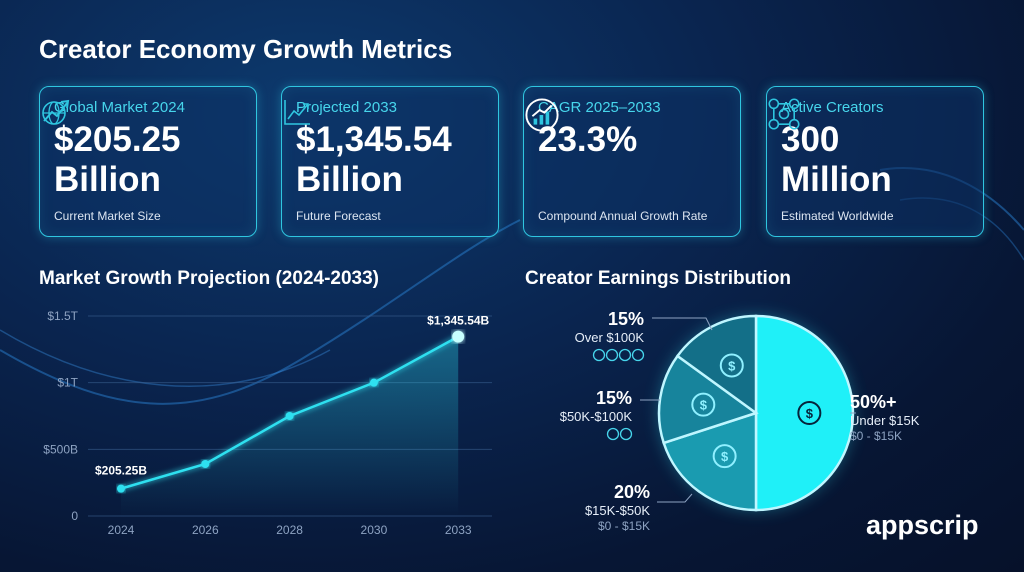 This screenshot has height=572, width=1024. I want to click on y-tick-label: 0, so click(74, 516).